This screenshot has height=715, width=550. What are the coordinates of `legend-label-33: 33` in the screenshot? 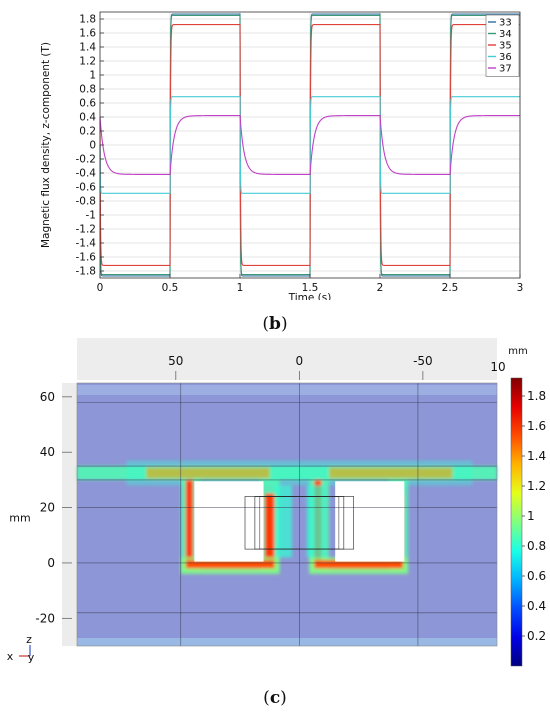 It's located at (505, 23).